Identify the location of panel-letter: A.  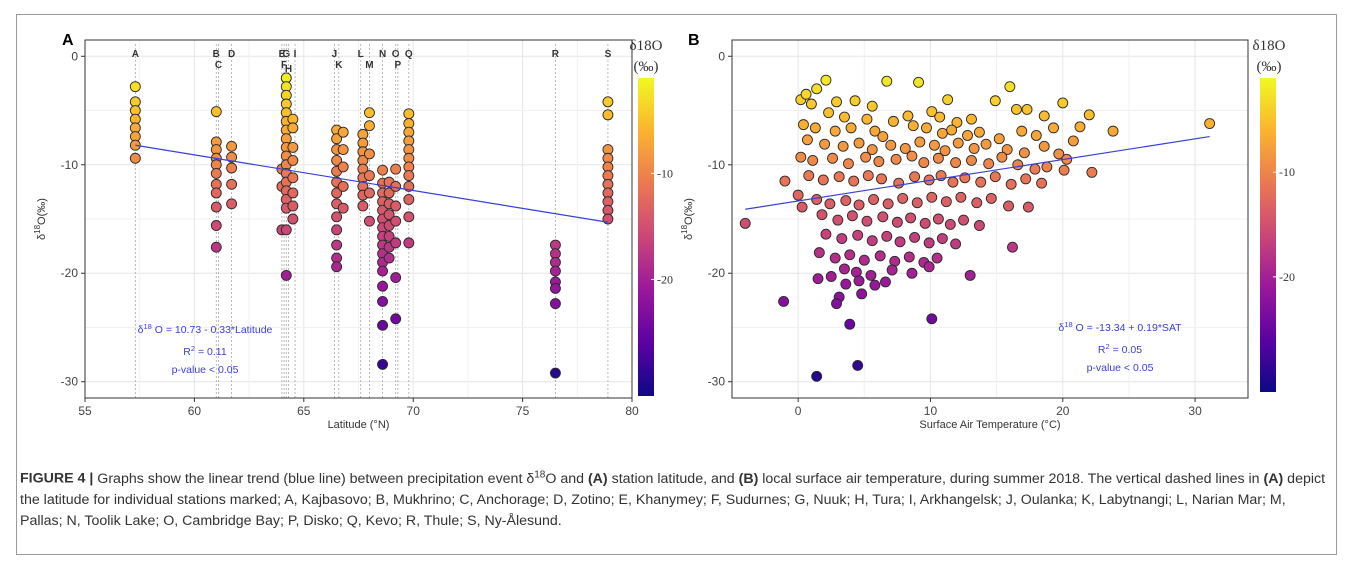
(68, 40).